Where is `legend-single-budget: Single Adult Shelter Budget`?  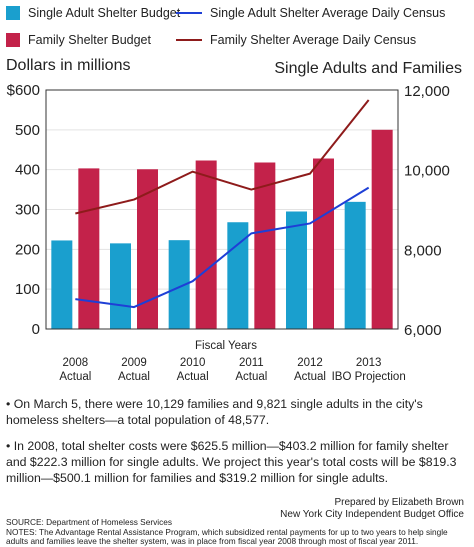
legend-single-budget: Single Adult Shelter Budget is located at coordinates (93, 13).